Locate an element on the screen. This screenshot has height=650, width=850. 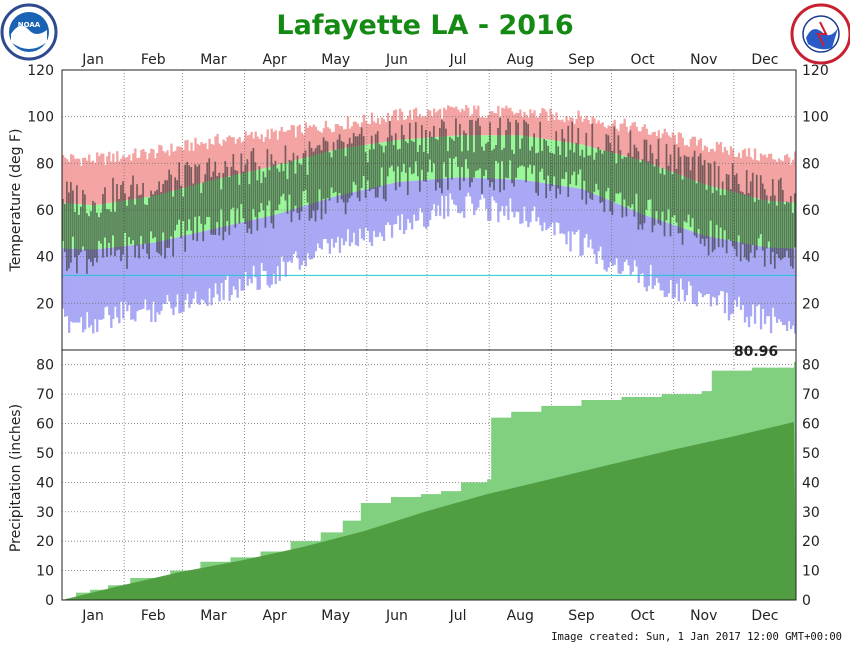
precipitation-ticks-right: 0 10 20 30 40 50 60 70 80 is located at coordinates (811, 483).